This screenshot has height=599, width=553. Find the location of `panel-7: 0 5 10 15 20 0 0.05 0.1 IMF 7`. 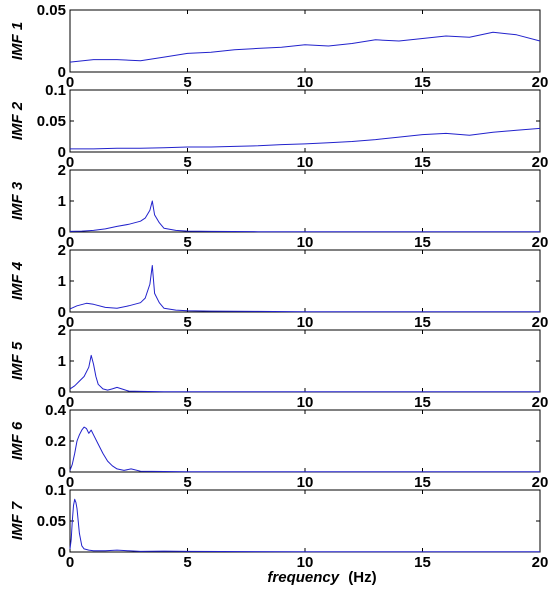

panel-7: 0 5 10 15 20 0 0.05 0.1 IMF 7 is located at coordinates (278, 526).